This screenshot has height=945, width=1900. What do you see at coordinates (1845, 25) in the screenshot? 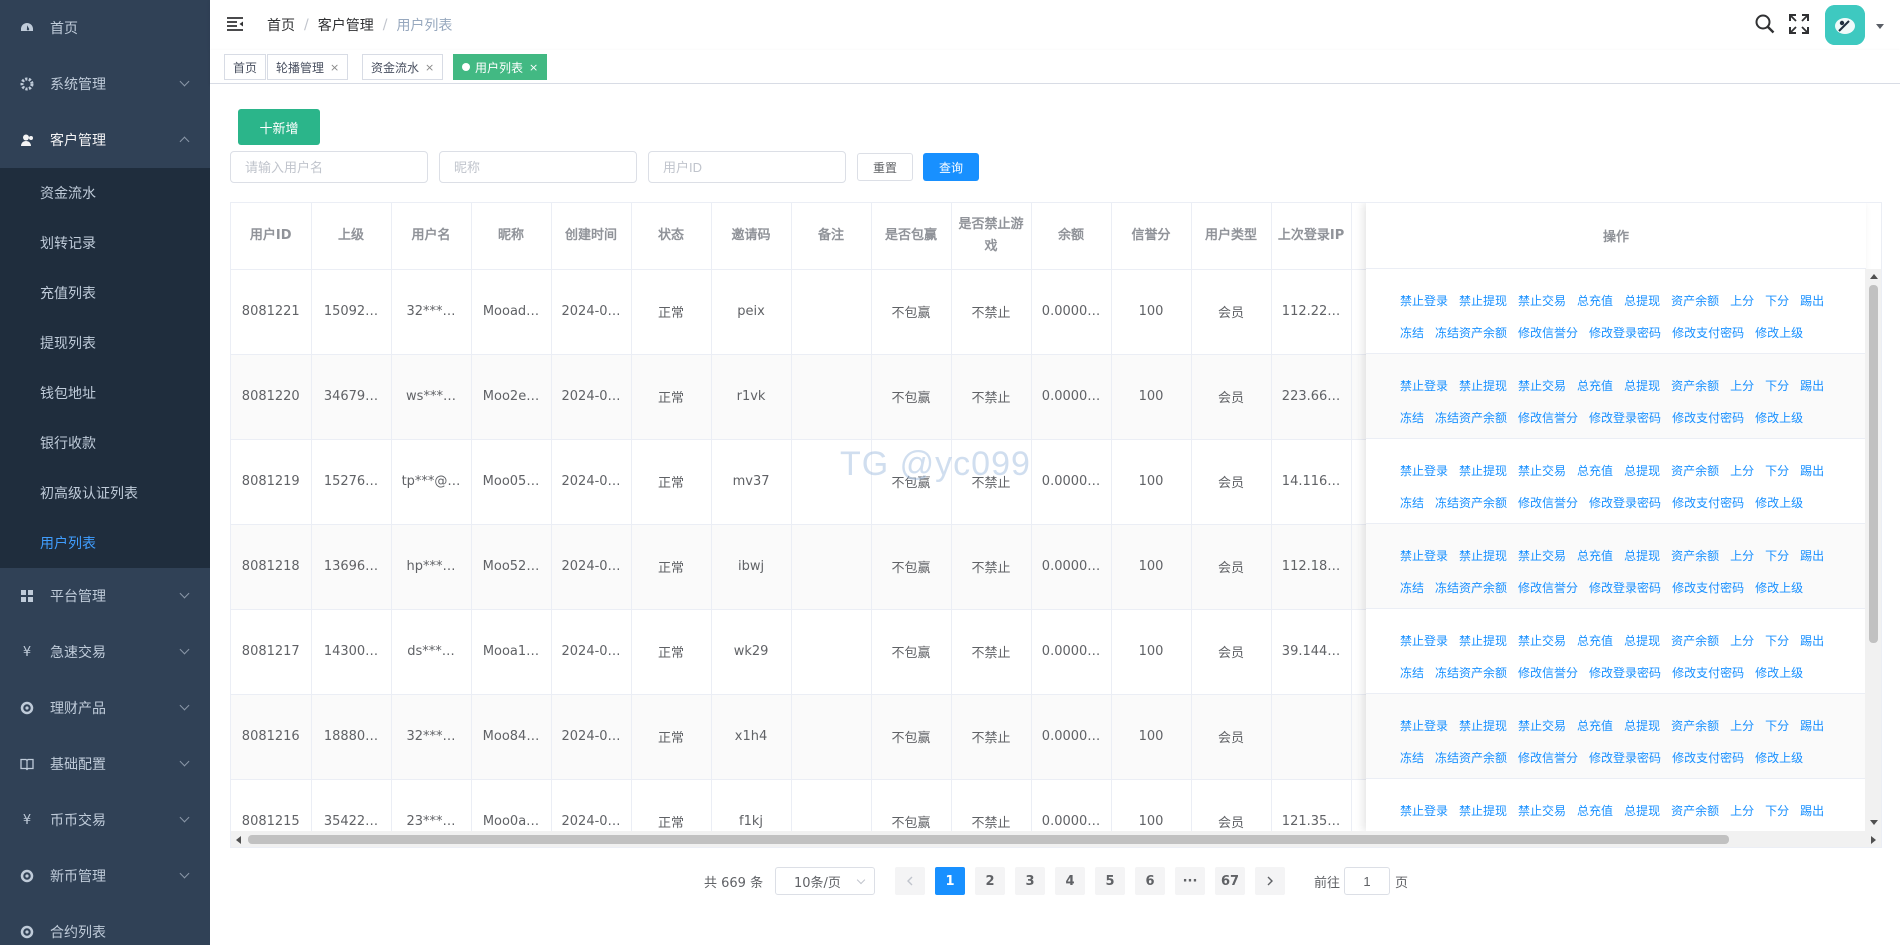
I see `avatar` at bounding box center [1845, 25].